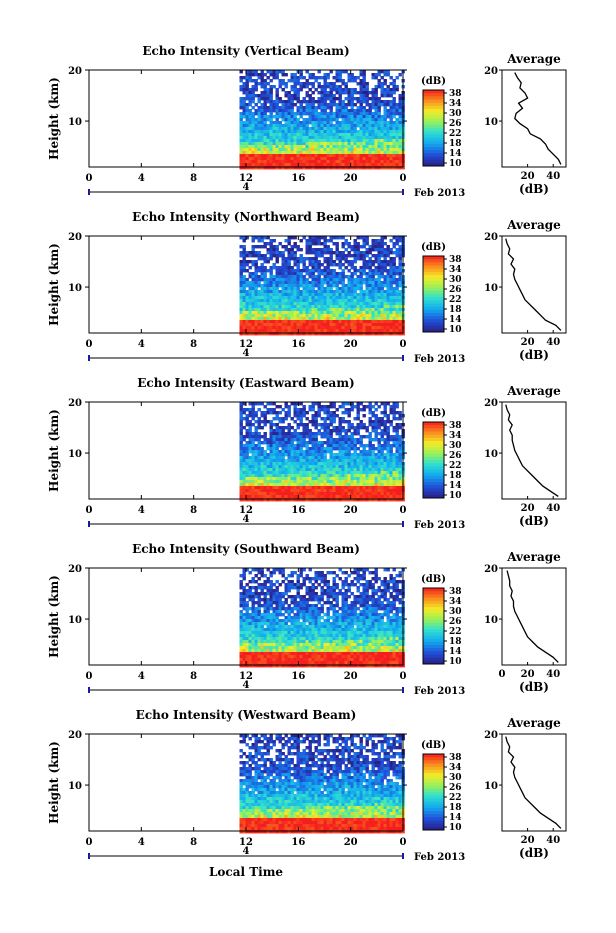  I want to click on date-marker-label: 4, so click(246, 353).